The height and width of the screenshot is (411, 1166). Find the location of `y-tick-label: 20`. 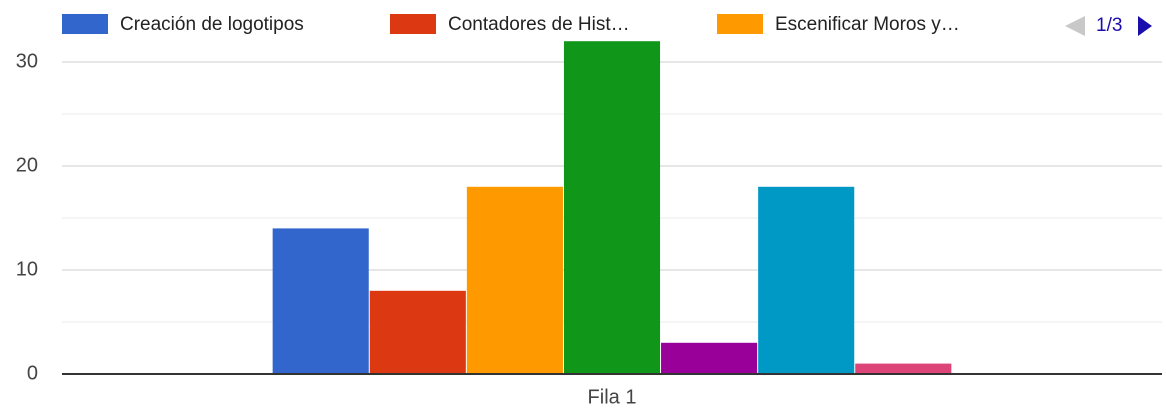

y-tick-label: 20 is located at coordinates (27, 165).